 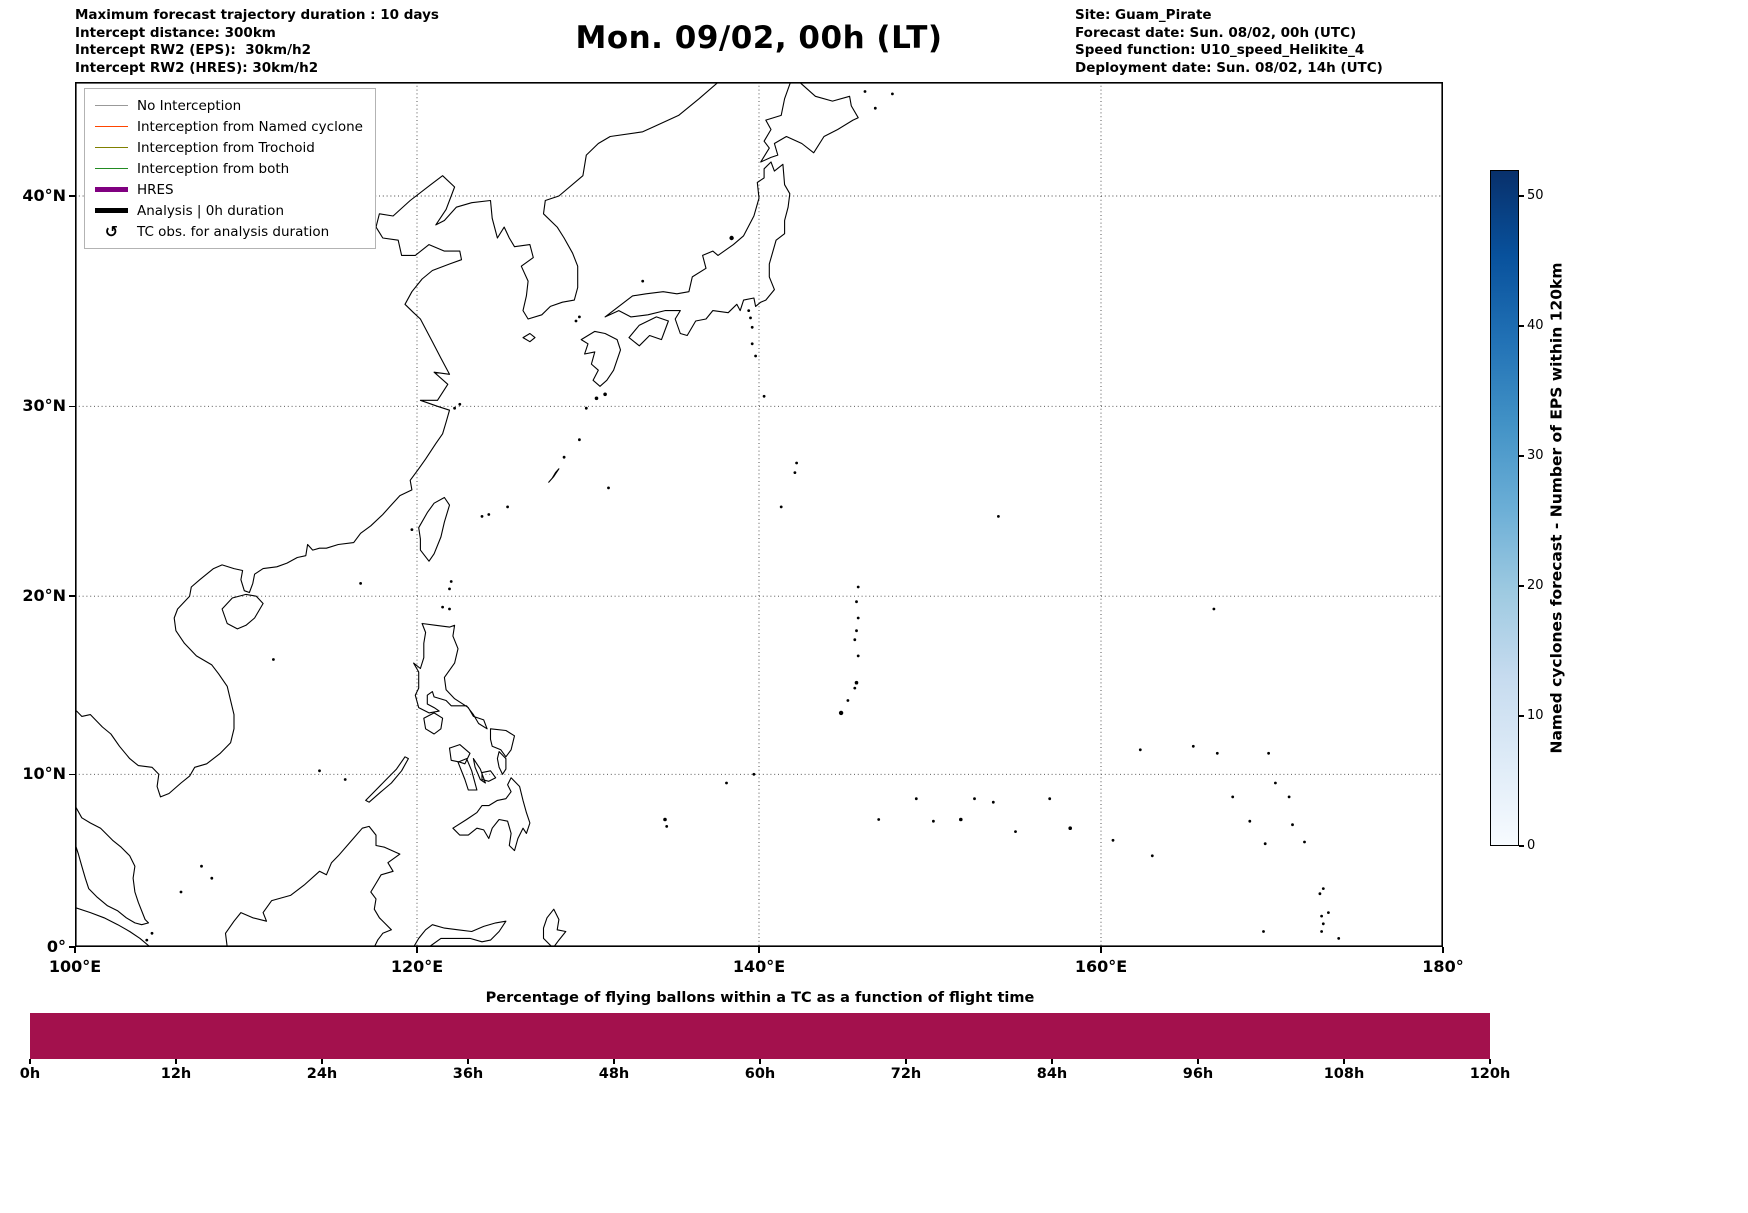 I want to click on legend-item: No Interception, so click(x=229, y=105).